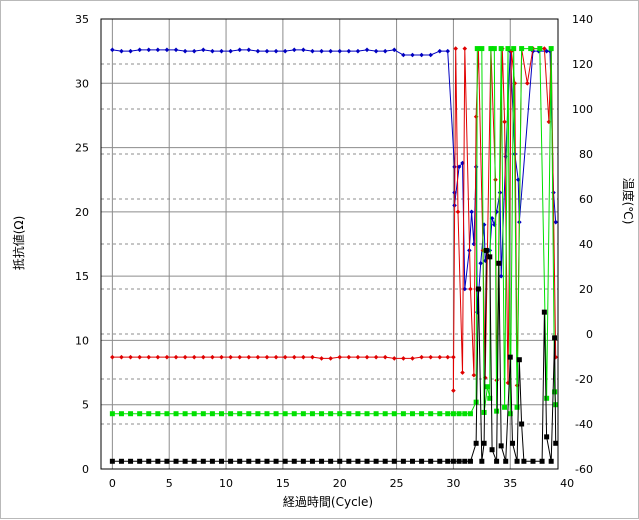  I want to click on y-axis-title: 抵抗値(Ω), so click(18, 243).